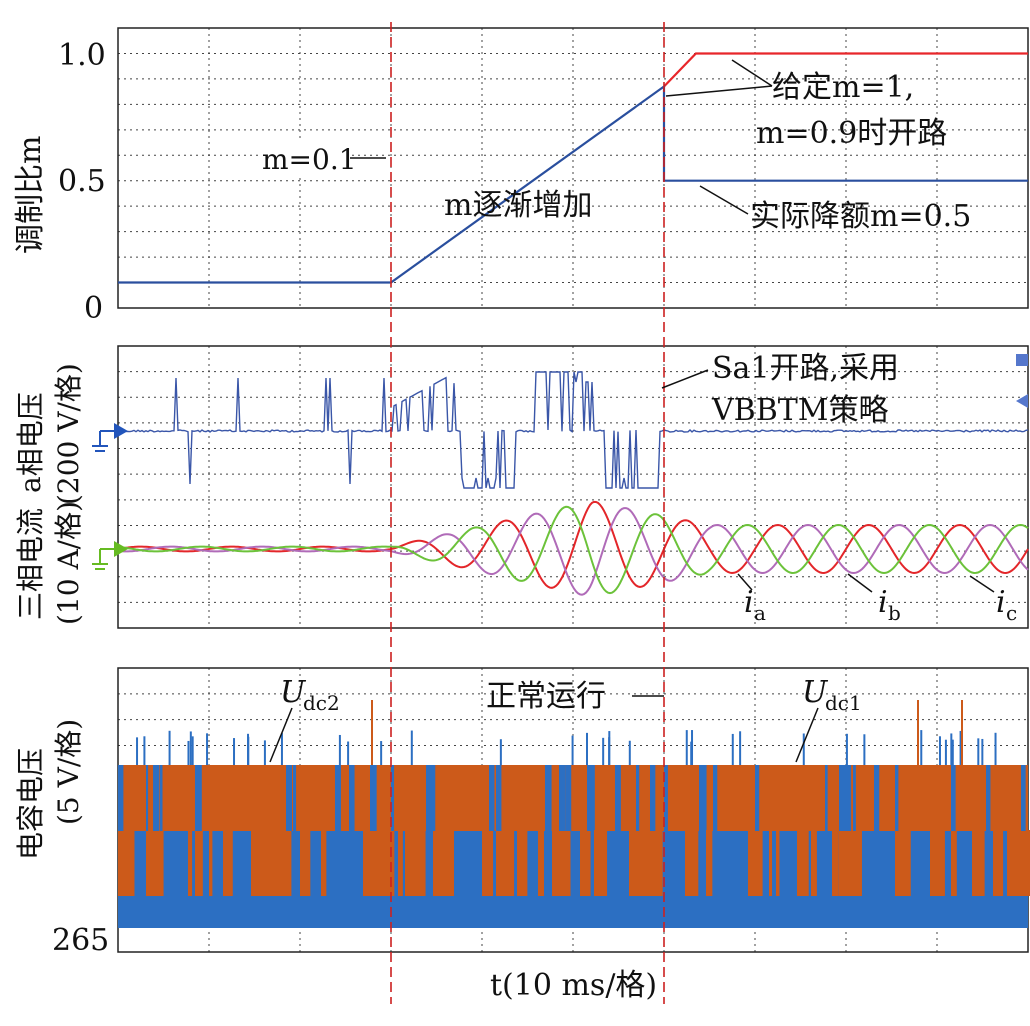  Describe the element at coordinates (845, 70) in the screenshot. I see `series-given-m` at that location.